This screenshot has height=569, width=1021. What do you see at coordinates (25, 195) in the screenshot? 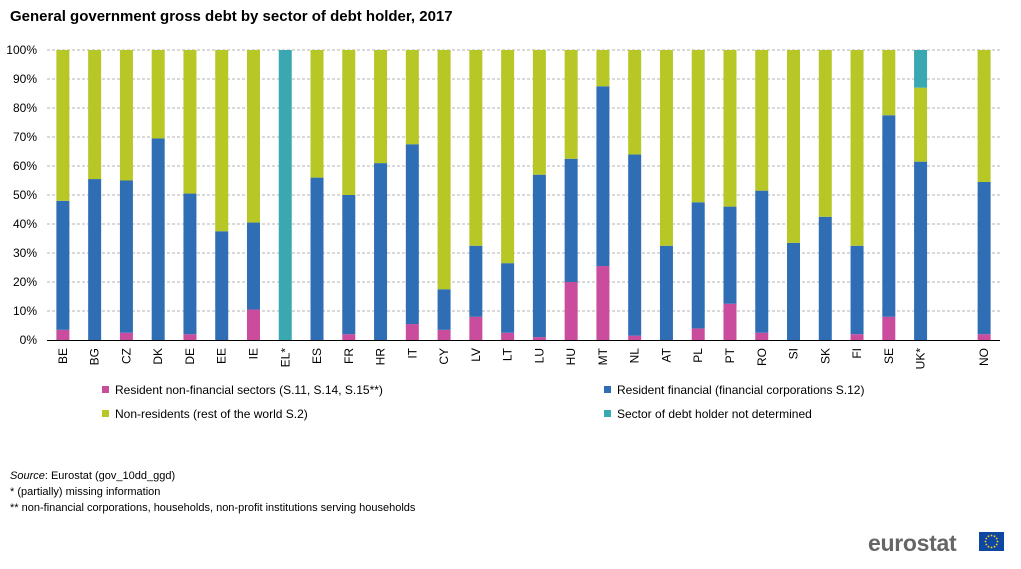
I see `y-tick-label: 50%` at bounding box center [25, 195].